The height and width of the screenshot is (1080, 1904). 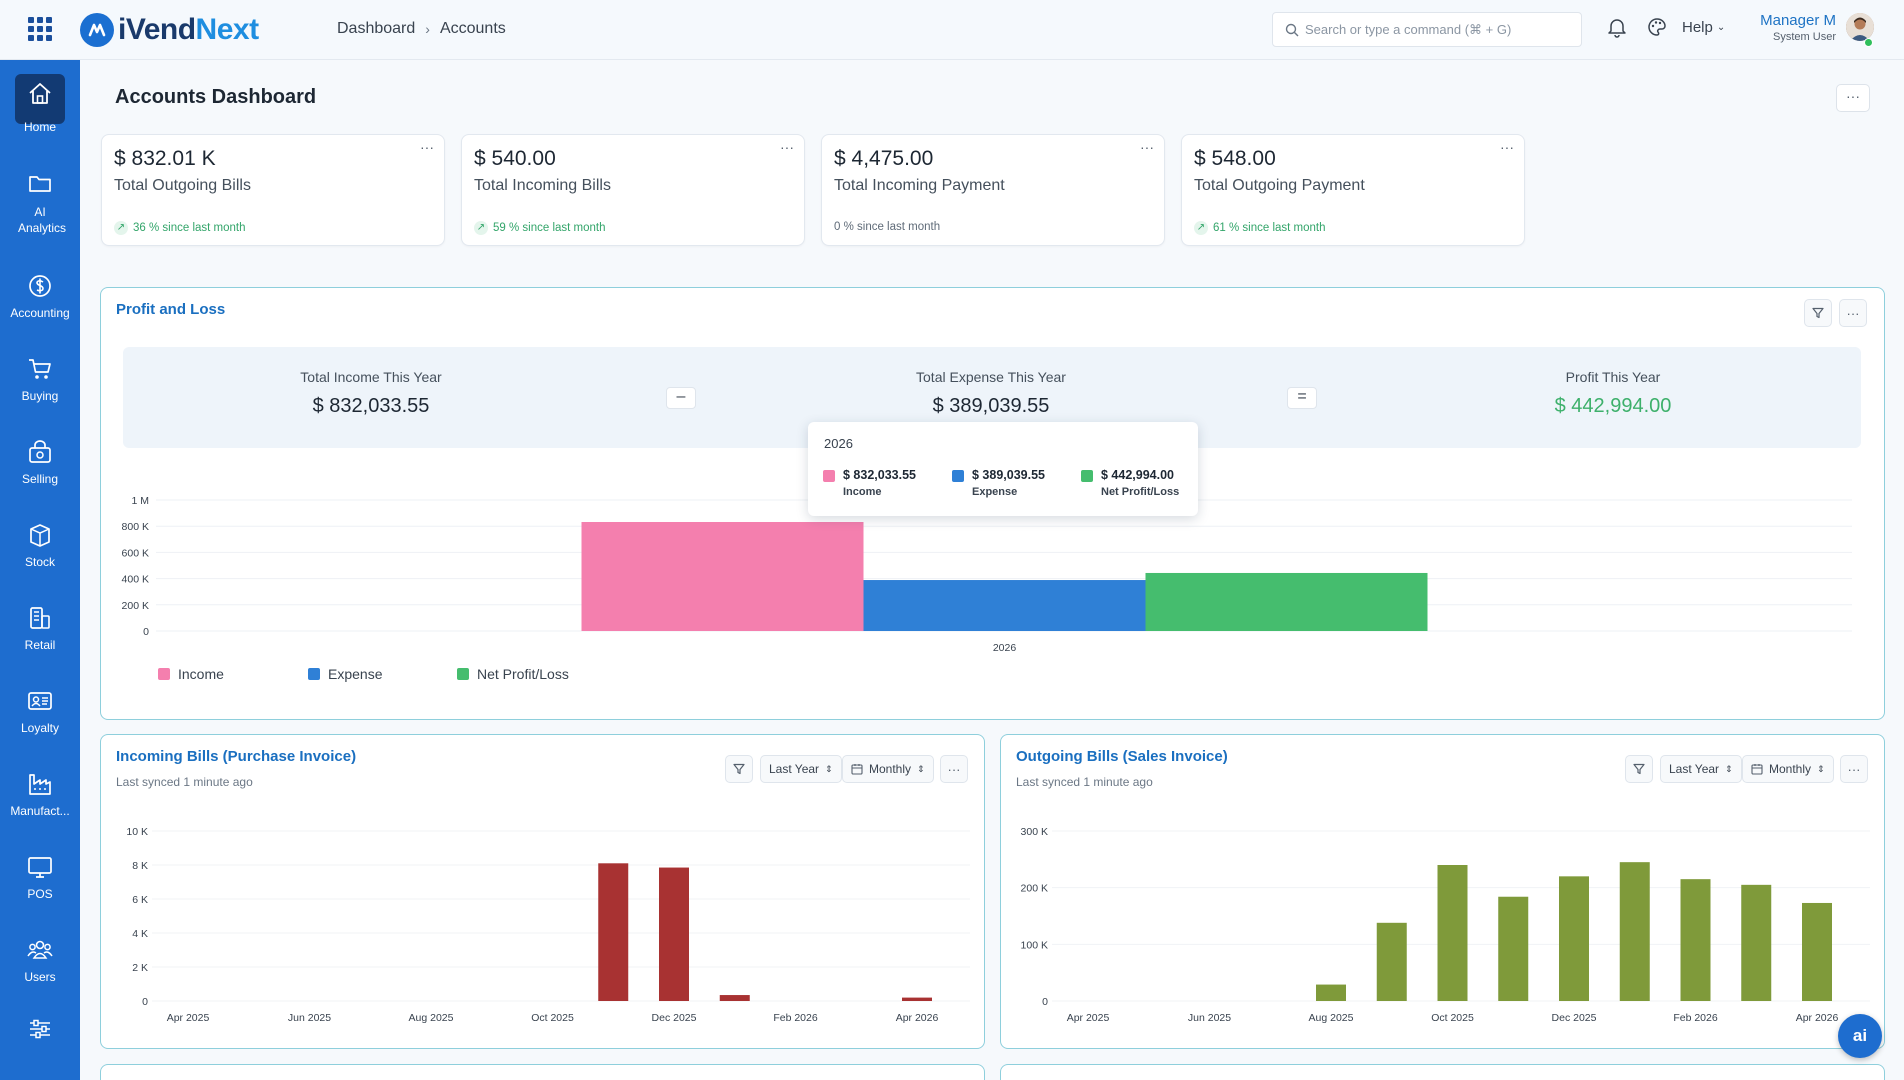 I want to click on y-tick-label: 8 K, so click(x=140, y=866).